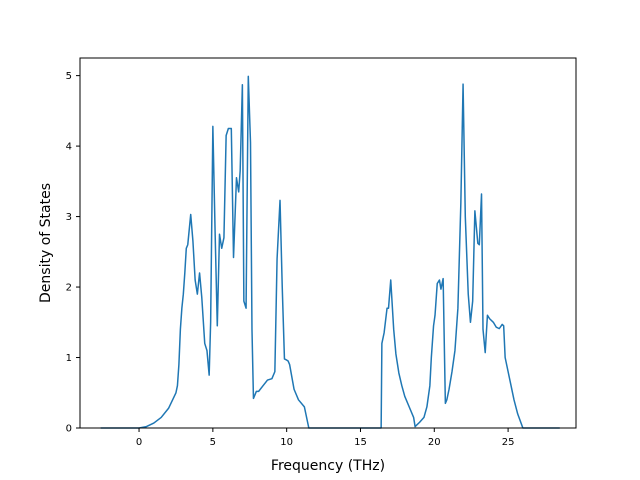  What do you see at coordinates (286, 442) in the screenshot?
I see `x-tick-label: 10` at bounding box center [286, 442].